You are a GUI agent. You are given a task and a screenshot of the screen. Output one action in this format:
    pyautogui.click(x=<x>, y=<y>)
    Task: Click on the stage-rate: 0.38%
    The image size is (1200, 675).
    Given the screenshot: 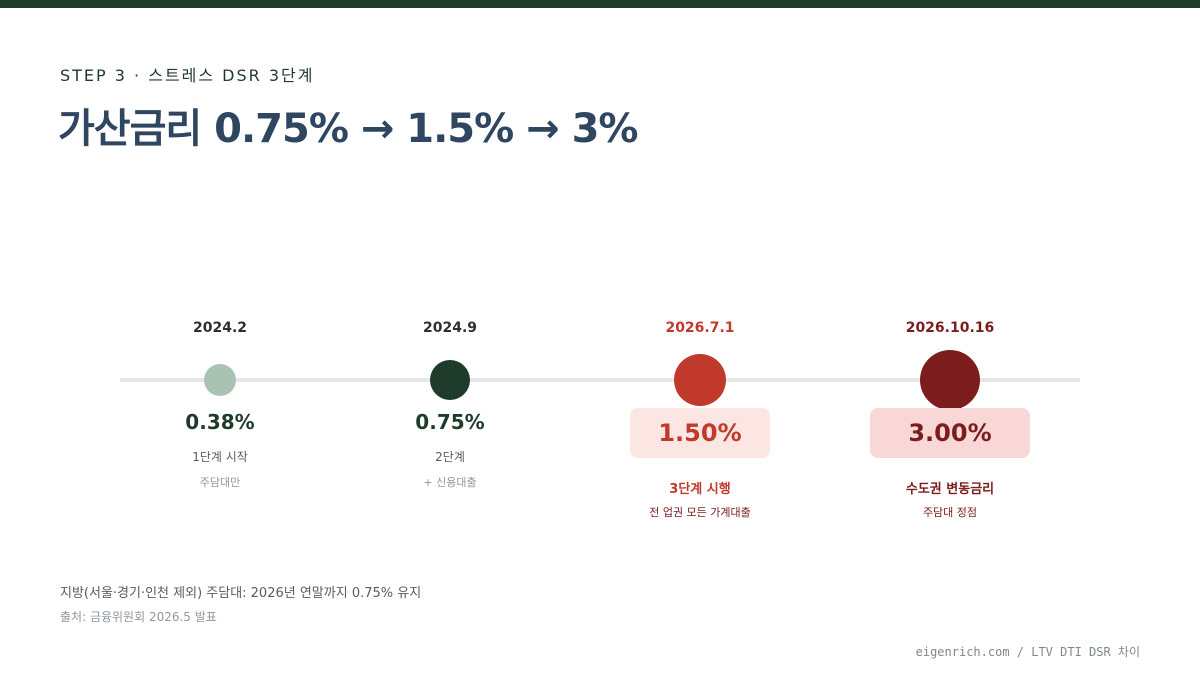 What is the action you would take?
    pyautogui.click(x=220, y=422)
    